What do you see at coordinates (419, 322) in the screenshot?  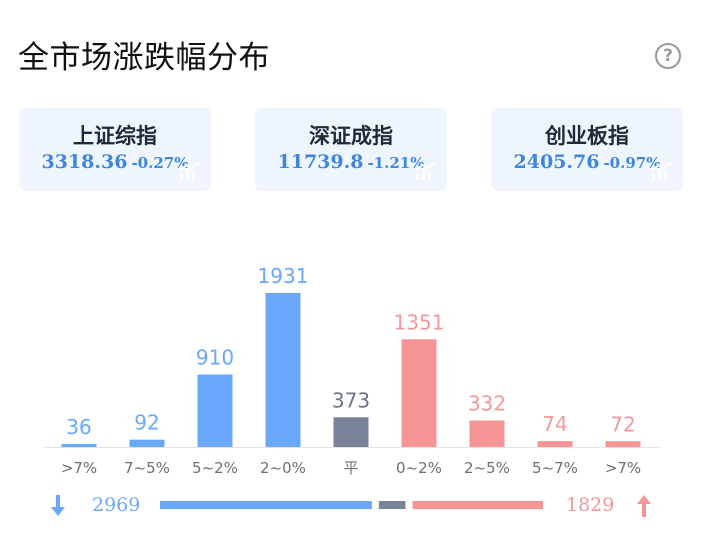 I see `bar-value-label: 1351` at bounding box center [419, 322].